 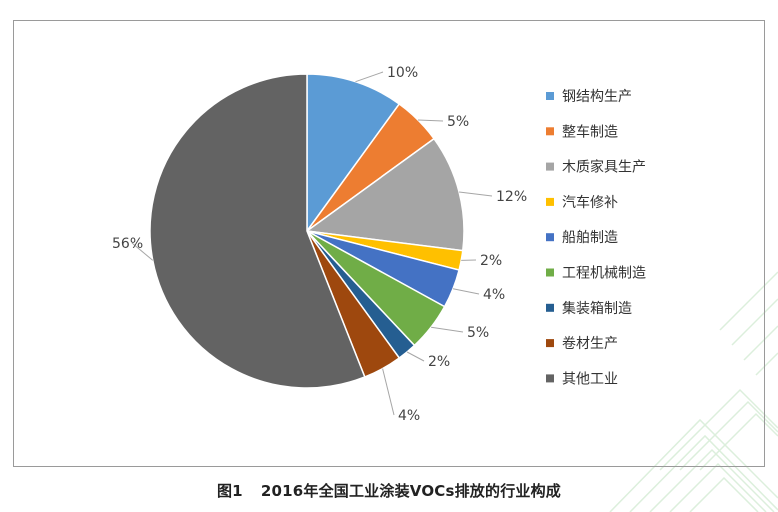 What do you see at coordinates (411, 491) in the screenshot?
I see `figure-caption-text: 2016年全国工业涂装VOCs排放的行业构成` at bounding box center [411, 491].